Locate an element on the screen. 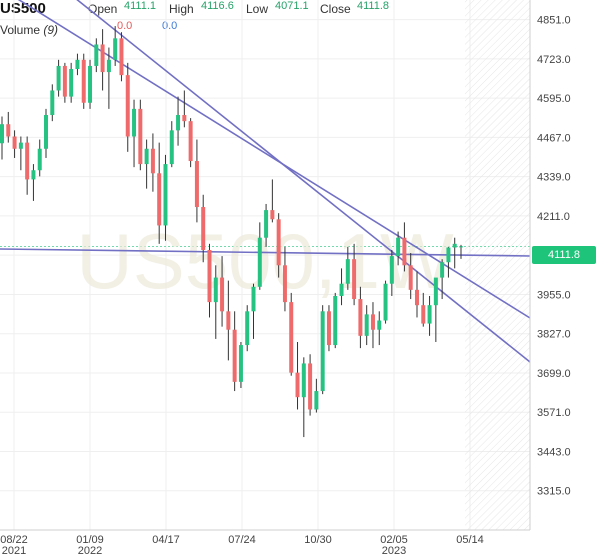  volume-period: (9) is located at coordinates (51, 30).